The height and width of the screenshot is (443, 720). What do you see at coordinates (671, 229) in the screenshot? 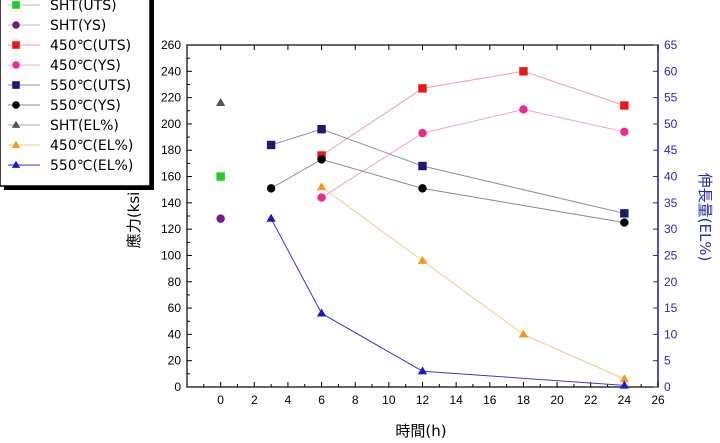
I see `y2-tick-label: 30` at bounding box center [671, 229].